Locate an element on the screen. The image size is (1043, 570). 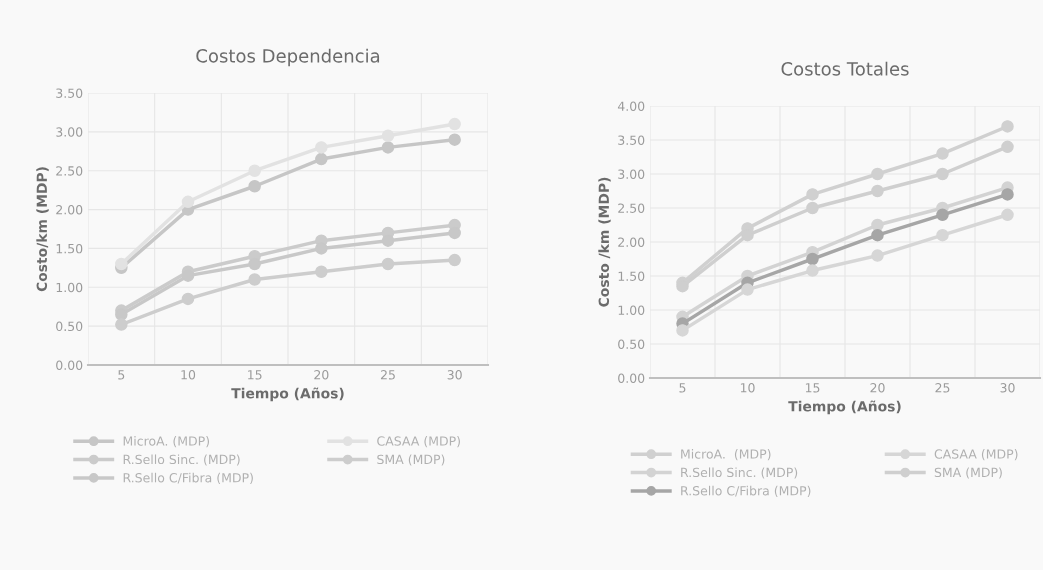
y-axis-title: Costo /km (MDP) is located at coordinates (604, 242).